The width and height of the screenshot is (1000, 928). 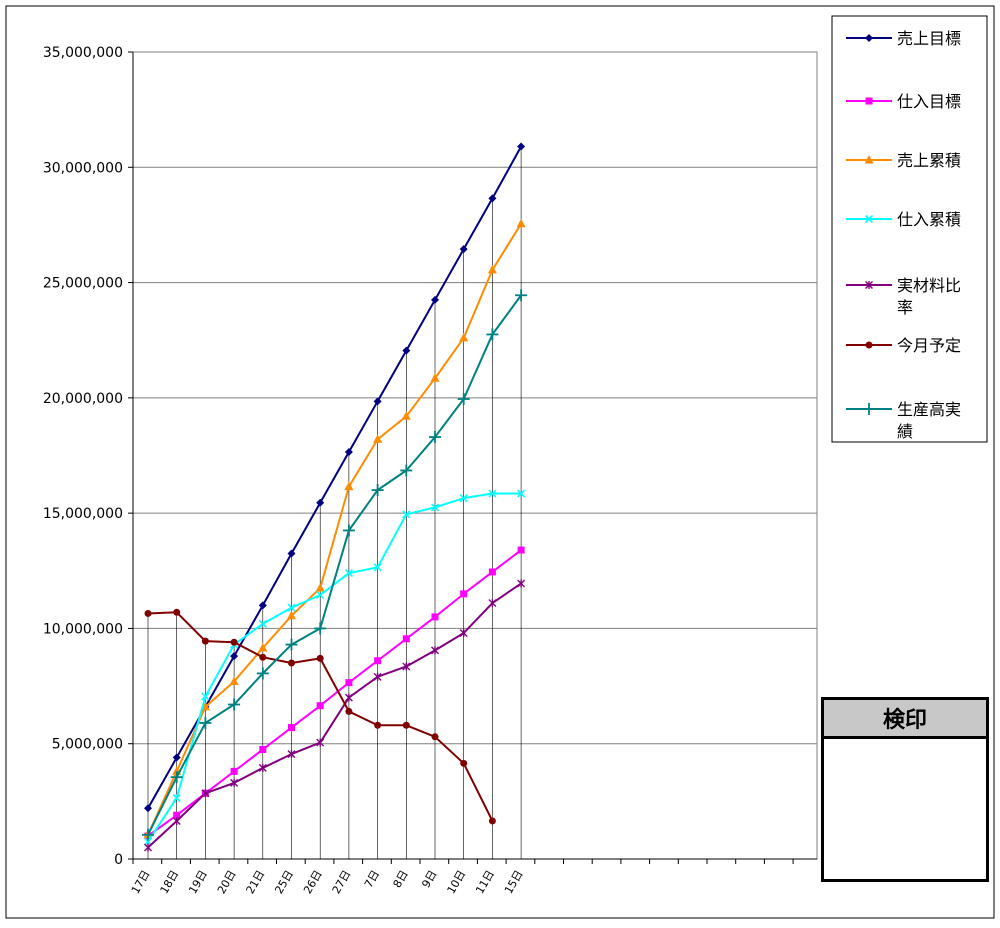 I want to click on legend-item: 今月予定, so click(x=903, y=345).